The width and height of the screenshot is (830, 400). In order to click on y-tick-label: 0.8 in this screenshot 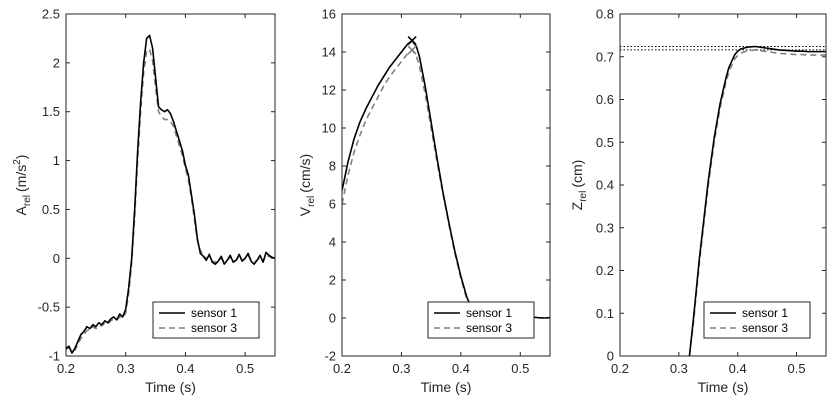, I will do `click(605, 14)`.